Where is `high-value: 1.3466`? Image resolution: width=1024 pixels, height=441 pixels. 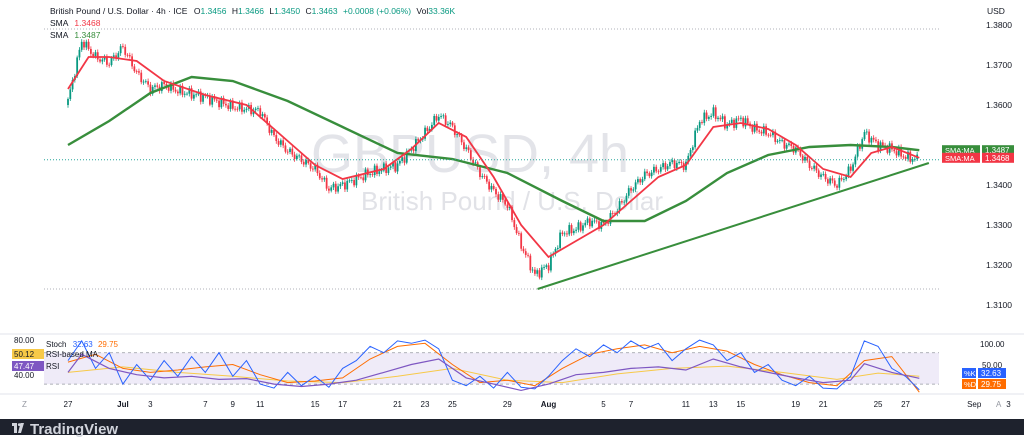
high-value: 1.3466 is located at coordinates (251, 11).